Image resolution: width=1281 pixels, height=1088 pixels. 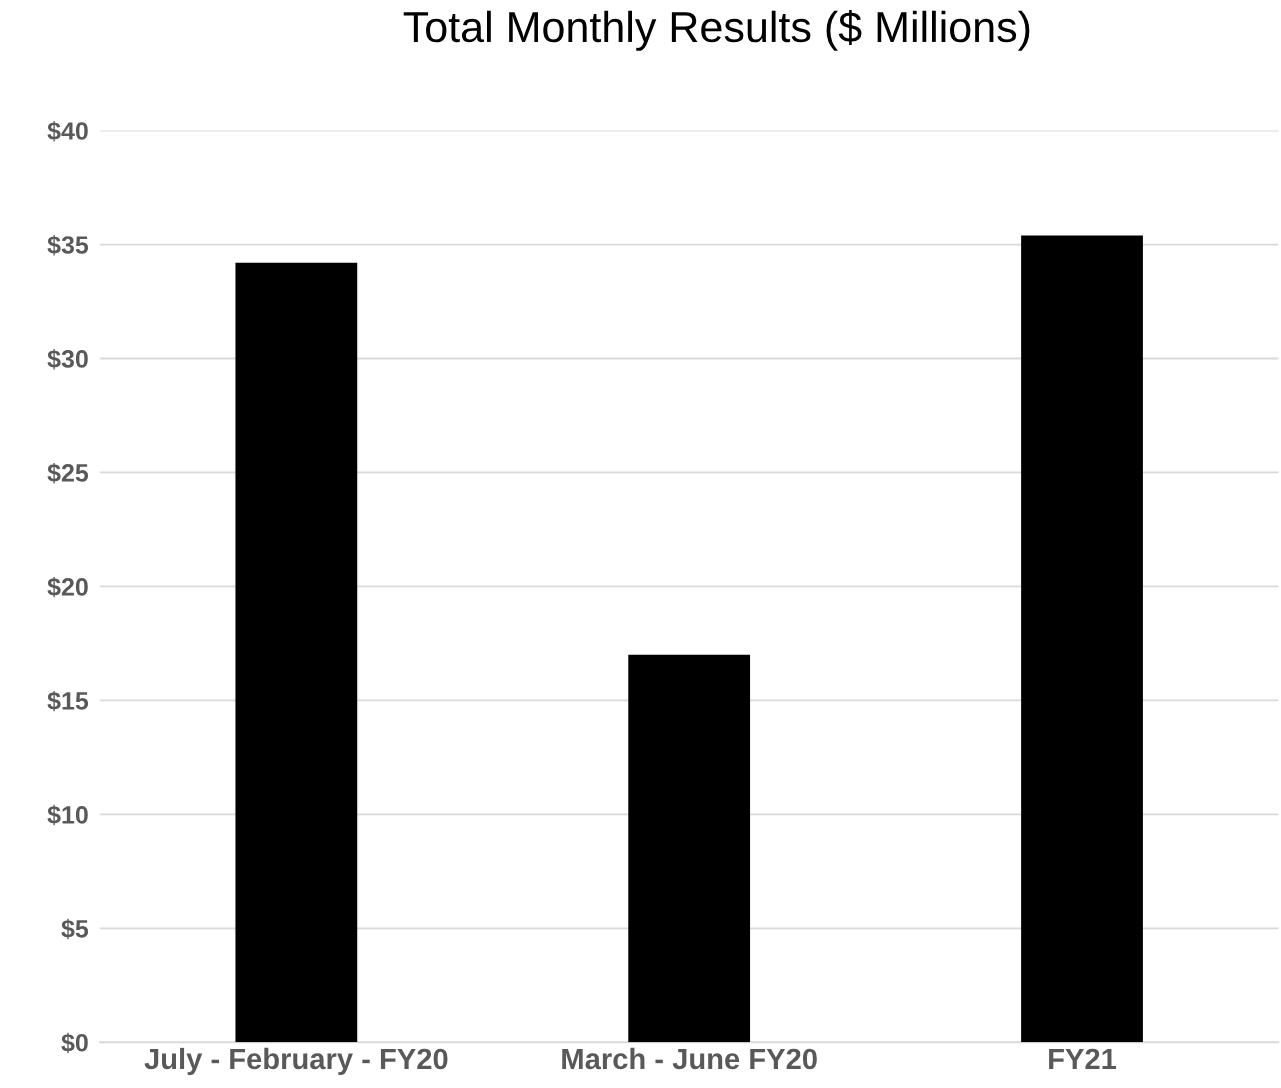 I want to click on x-tick-label: March - June FY20, so click(x=689, y=1058).